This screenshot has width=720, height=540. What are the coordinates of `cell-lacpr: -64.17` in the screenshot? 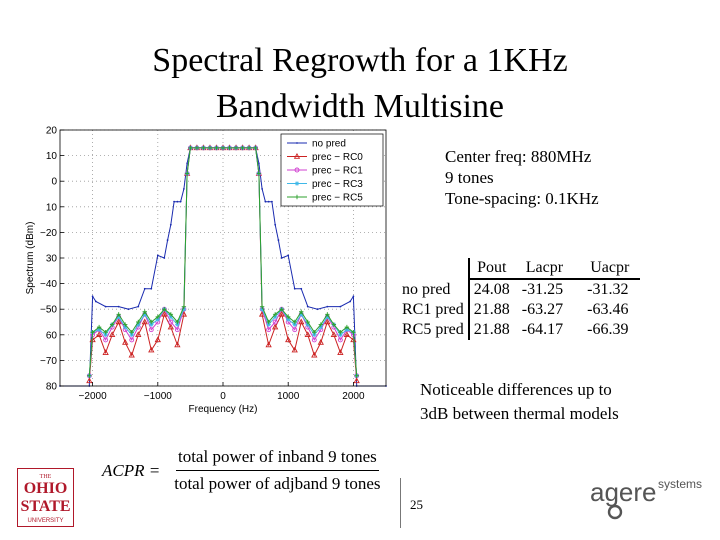 It's located at (542, 329).